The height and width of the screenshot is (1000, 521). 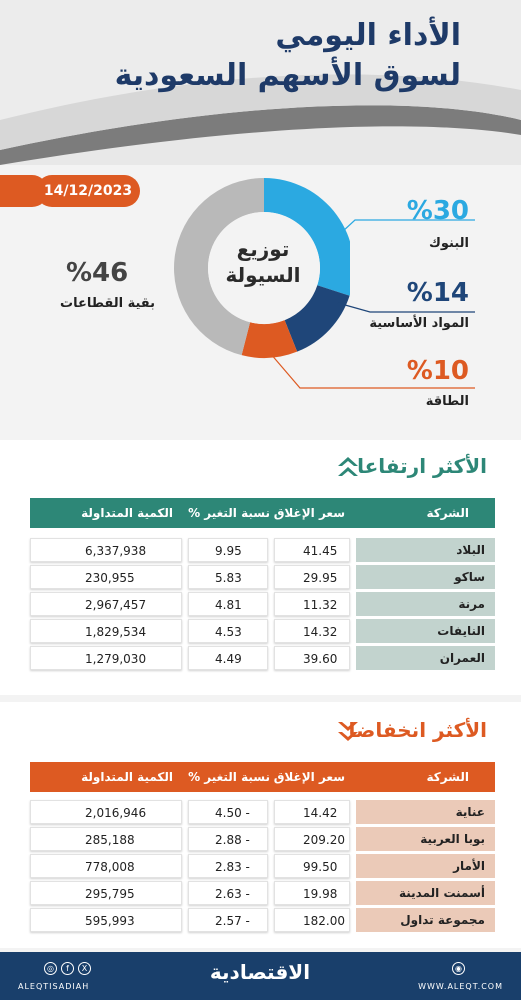 I want to click on facebook-icon: f, so click(x=67, y=968).